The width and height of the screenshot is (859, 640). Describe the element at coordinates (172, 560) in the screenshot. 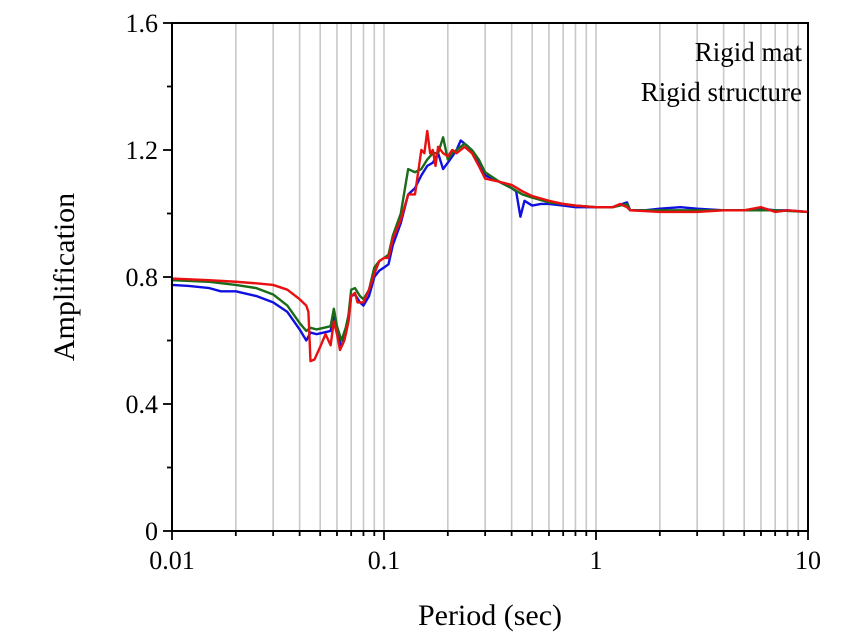

I see `x-tick-label: 0.01` at that location.